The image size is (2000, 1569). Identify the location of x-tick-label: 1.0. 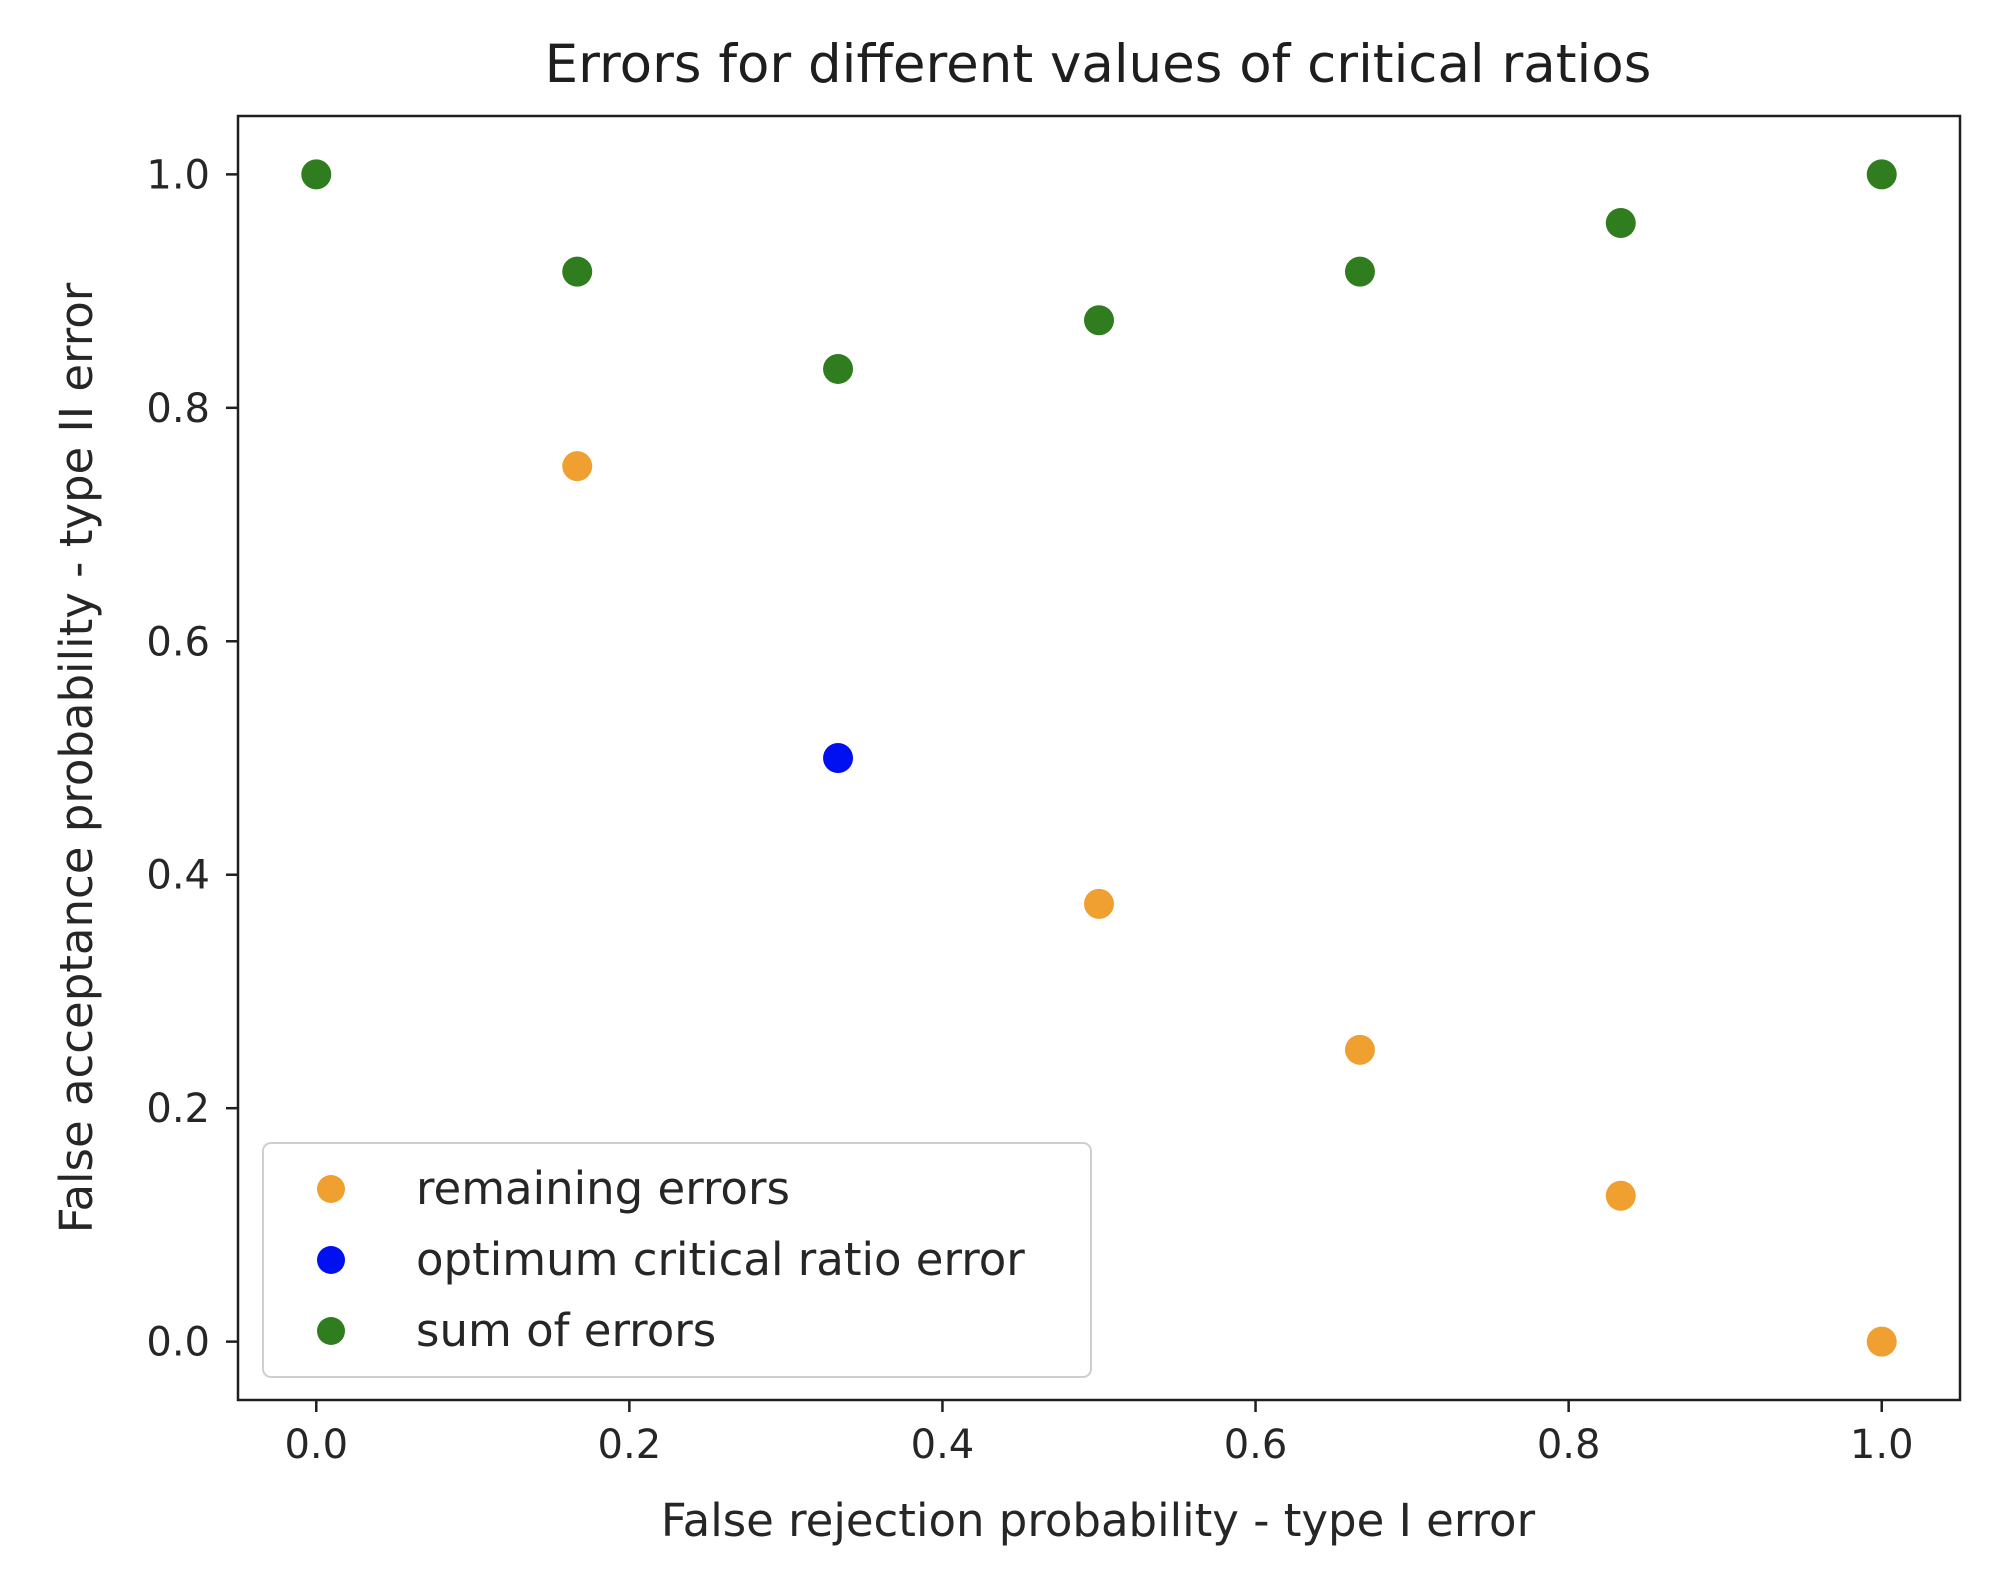
(1882, 1445).